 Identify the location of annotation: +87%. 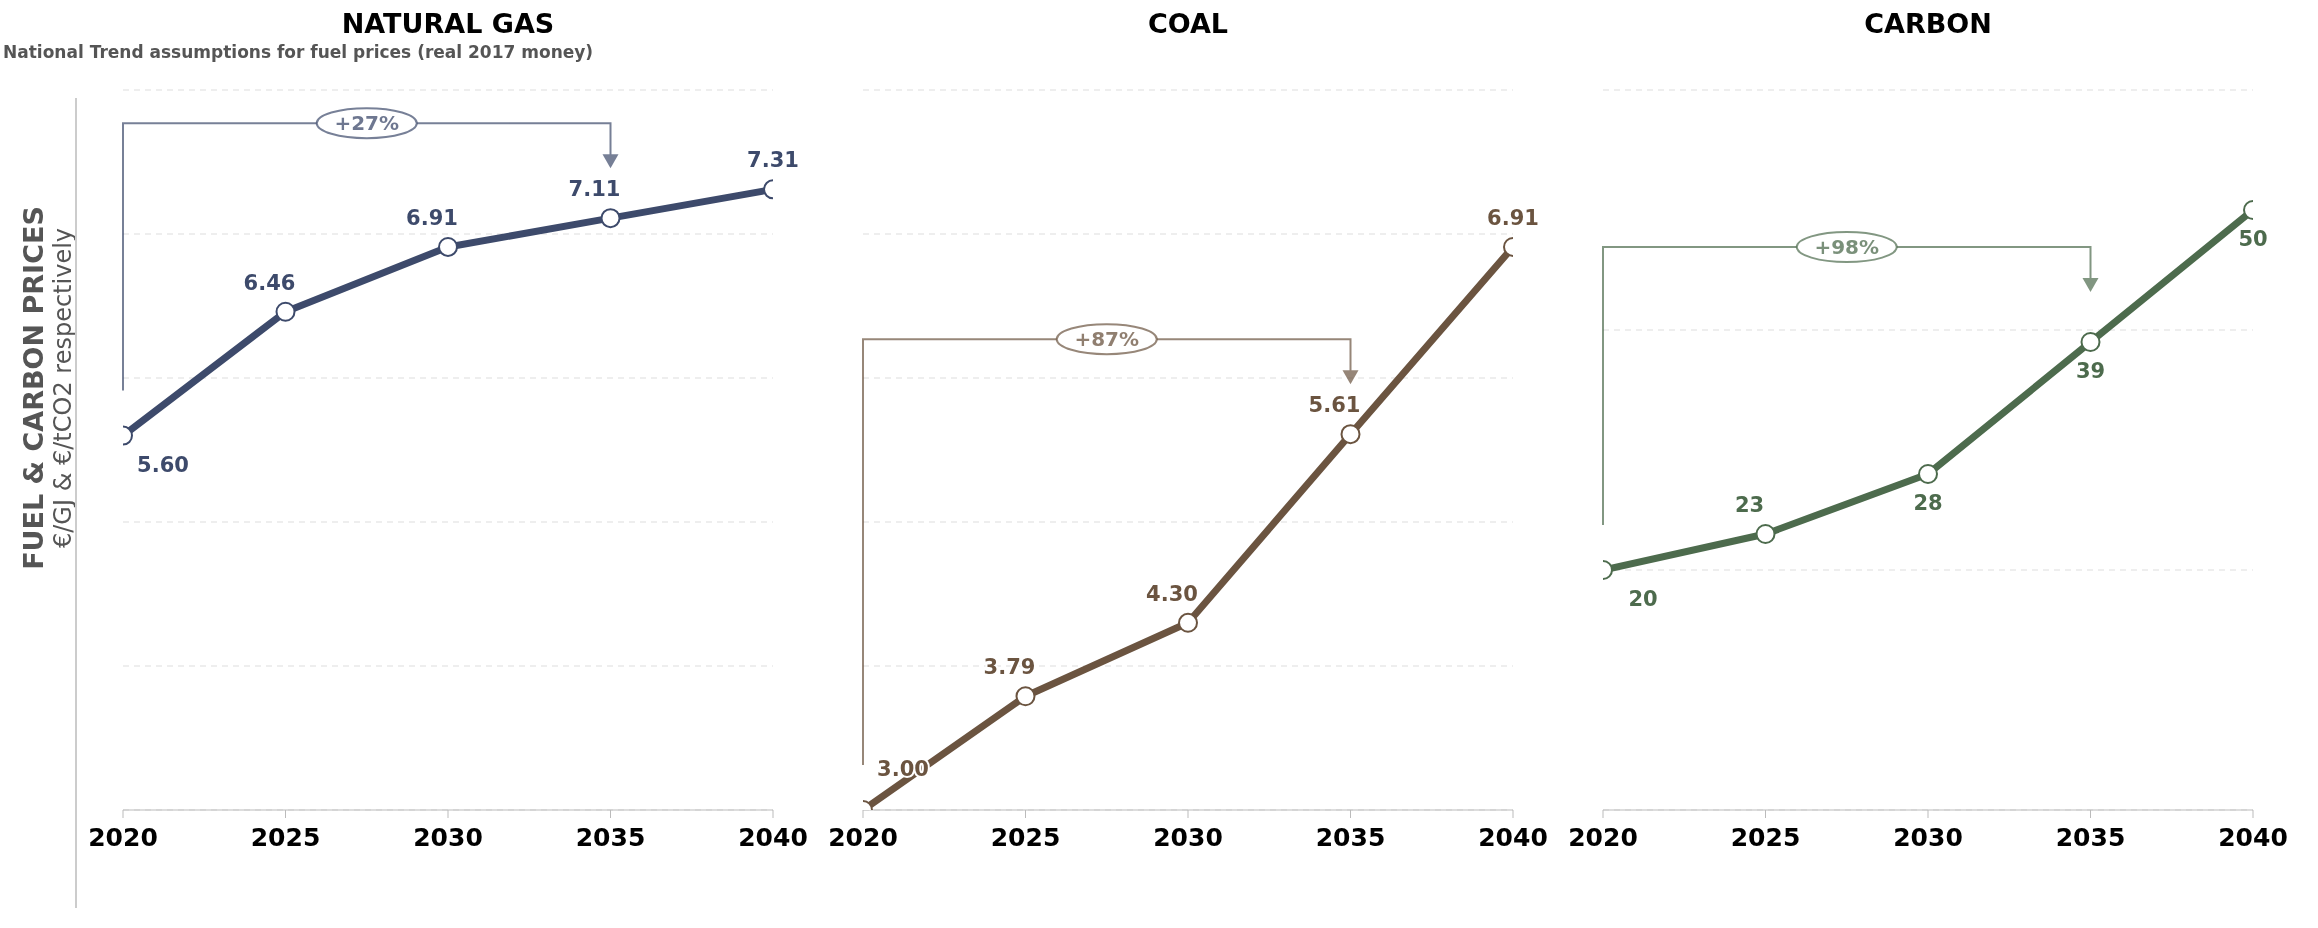
(1107, 339).